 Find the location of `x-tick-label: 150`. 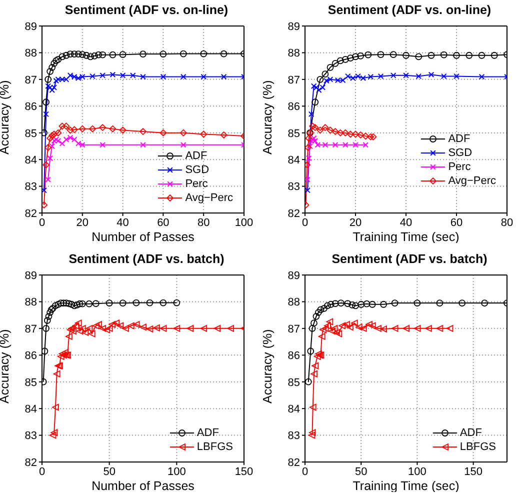

x-tick-label: 150 is located at coordinates (244, 472).